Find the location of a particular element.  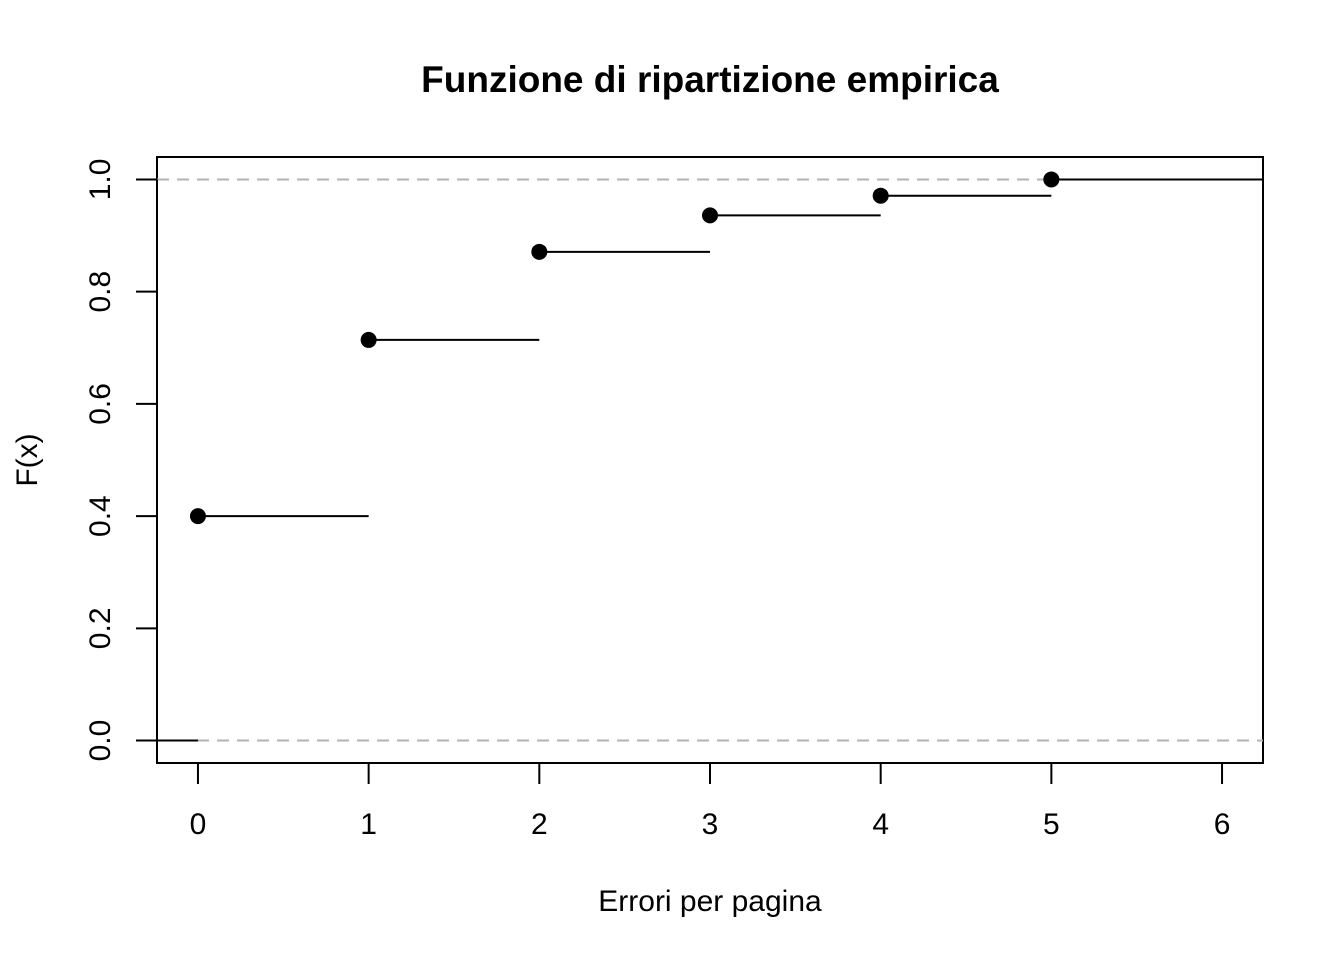

chart-title: Funzione di ripartizione empirica is located at coordinates (710, 79).